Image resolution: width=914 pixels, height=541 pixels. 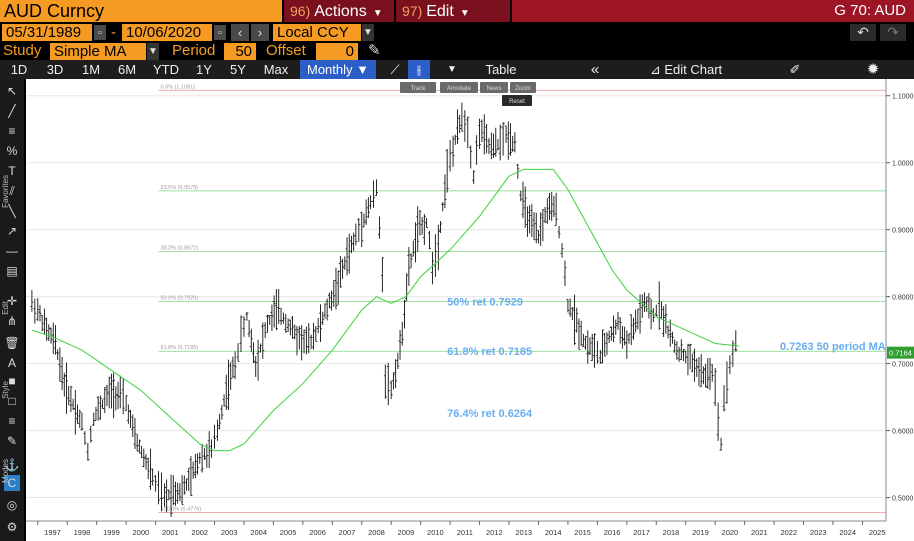 I want to click on range-button-max: Max, so click(x=276, y=69).